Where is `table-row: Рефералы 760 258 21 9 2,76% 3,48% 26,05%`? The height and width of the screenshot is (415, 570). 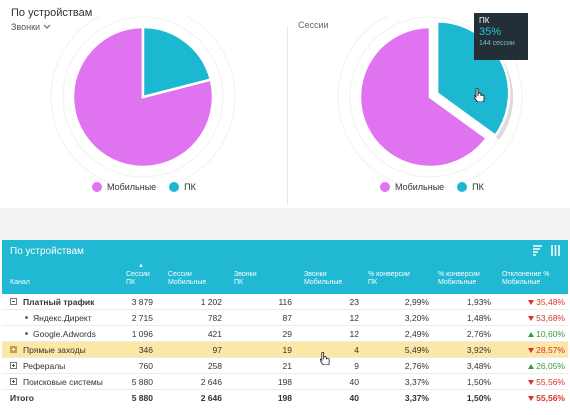 table-row: Рефералы 760 258 21 9 2,76% 3,48% 26,05% is located at coordinates (285, 366).